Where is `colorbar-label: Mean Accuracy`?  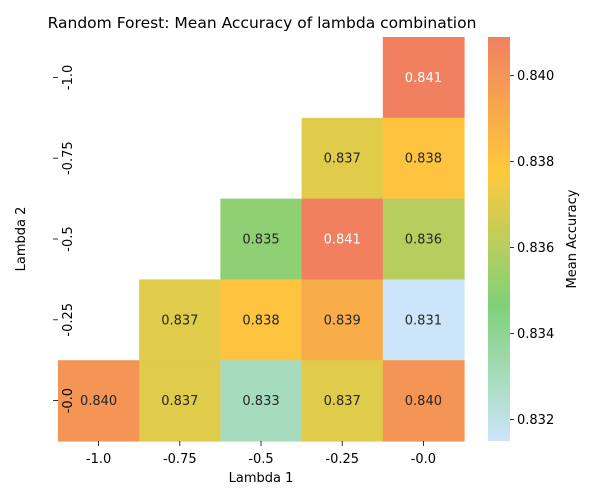
colorbar-label: Mean Accuracy is located at coordinates (572, 238).